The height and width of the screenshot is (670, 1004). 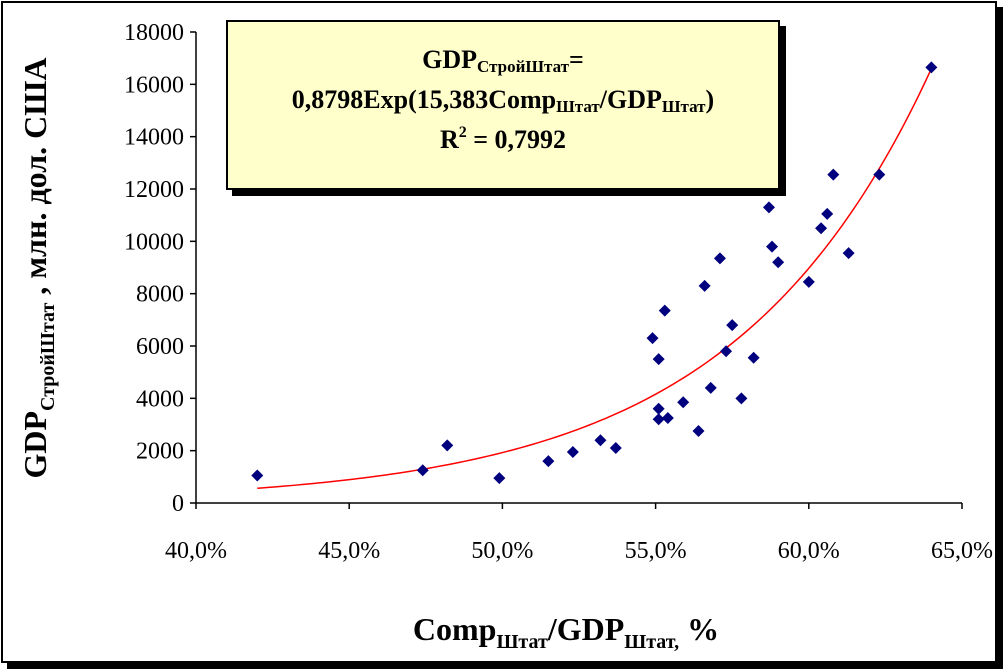 What do you see at coordinates (154, 242) in the screenshot?
I see `y-tick-label: 10000` at bounding box center [154, 242].